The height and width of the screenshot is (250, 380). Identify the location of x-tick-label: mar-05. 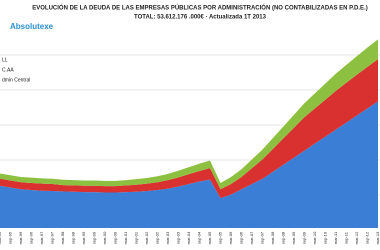
(209, 237).